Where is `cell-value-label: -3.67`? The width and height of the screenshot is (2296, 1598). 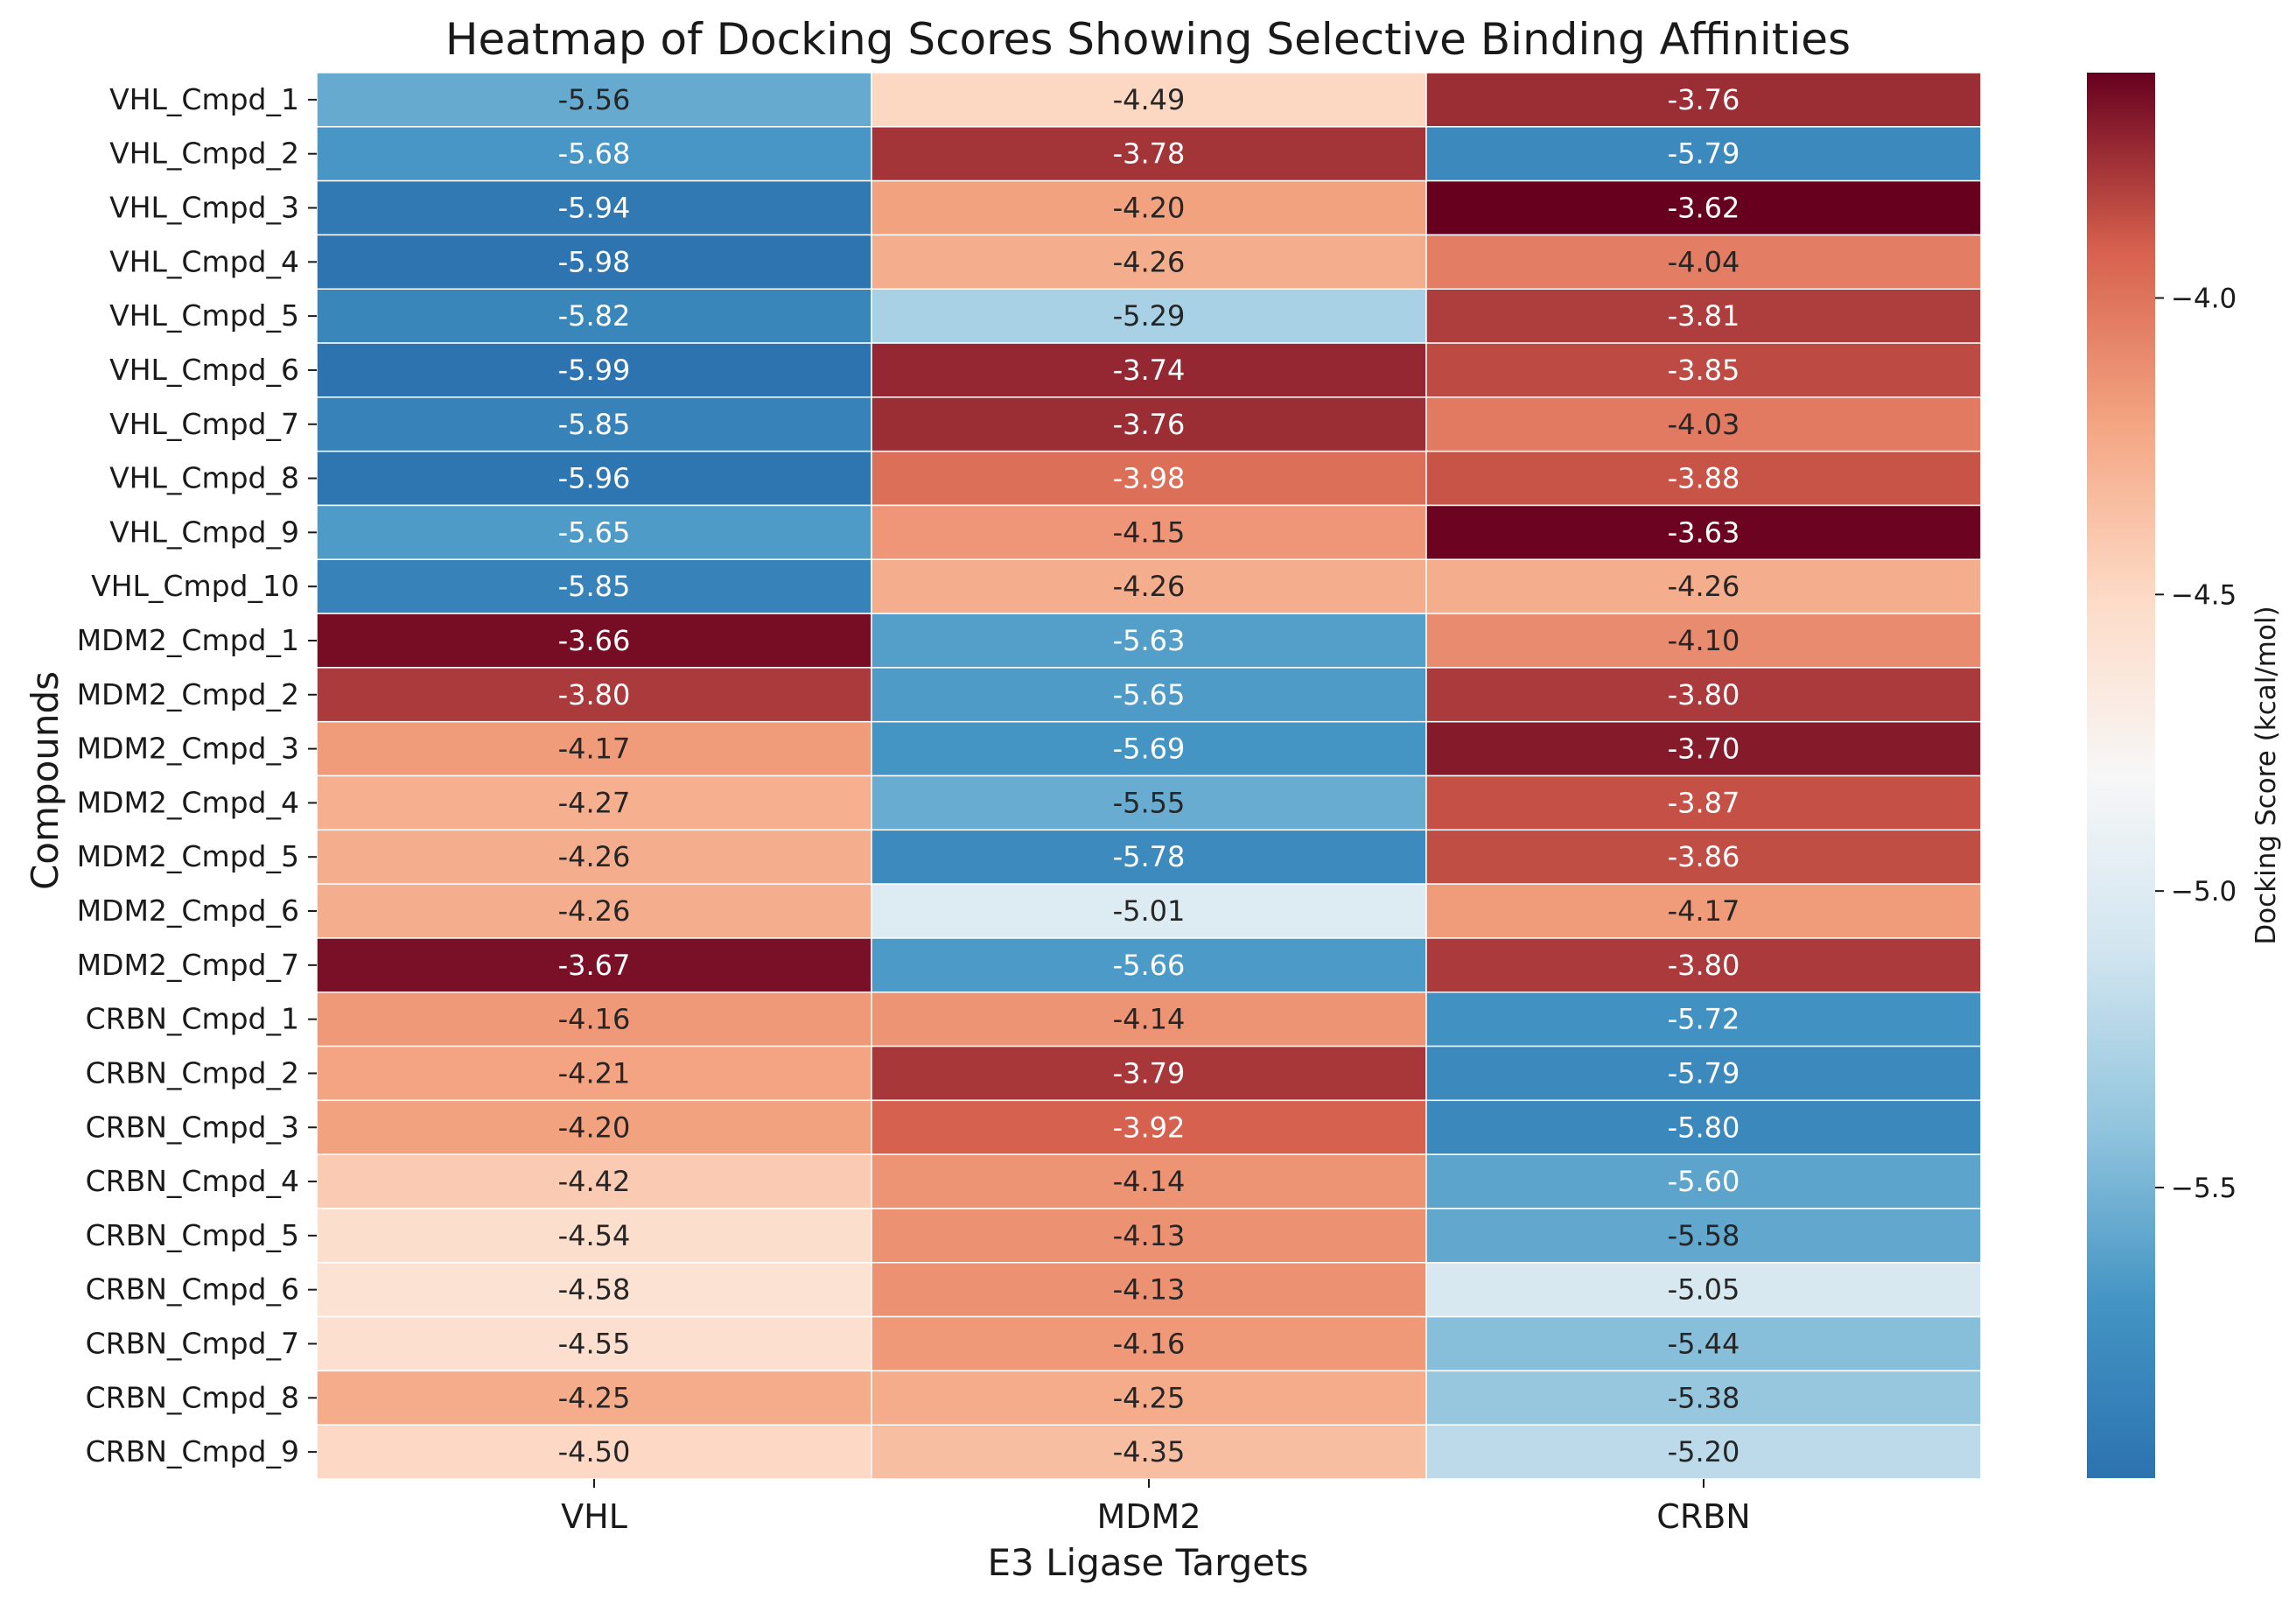
cell-value-label: -3.67 is located at coordinates (594, 966).